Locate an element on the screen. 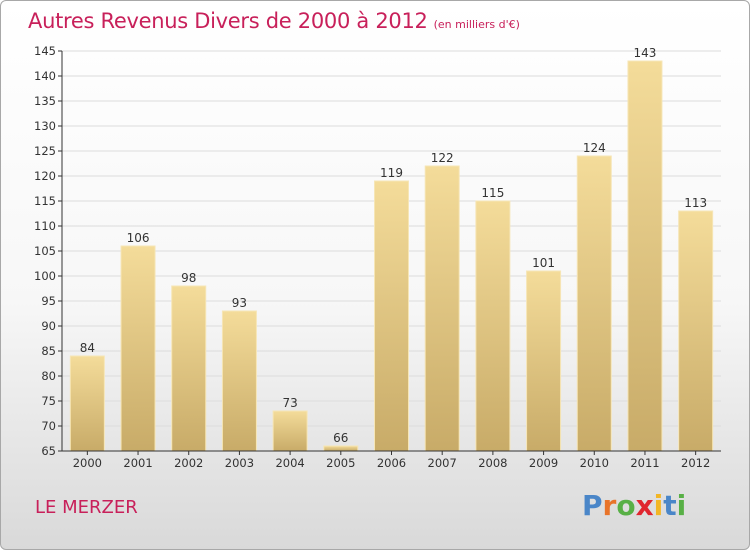 This screenshot has width=750, height=550. data-label-2002: 98 is located at coordinates (188, 278).